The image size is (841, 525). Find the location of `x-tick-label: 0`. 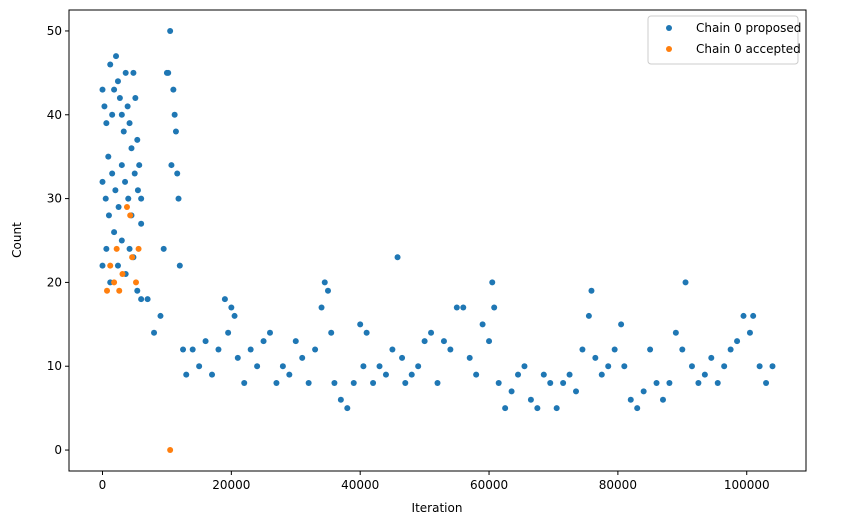

x-tick-label: 0 is located at coordinates (103, 485).